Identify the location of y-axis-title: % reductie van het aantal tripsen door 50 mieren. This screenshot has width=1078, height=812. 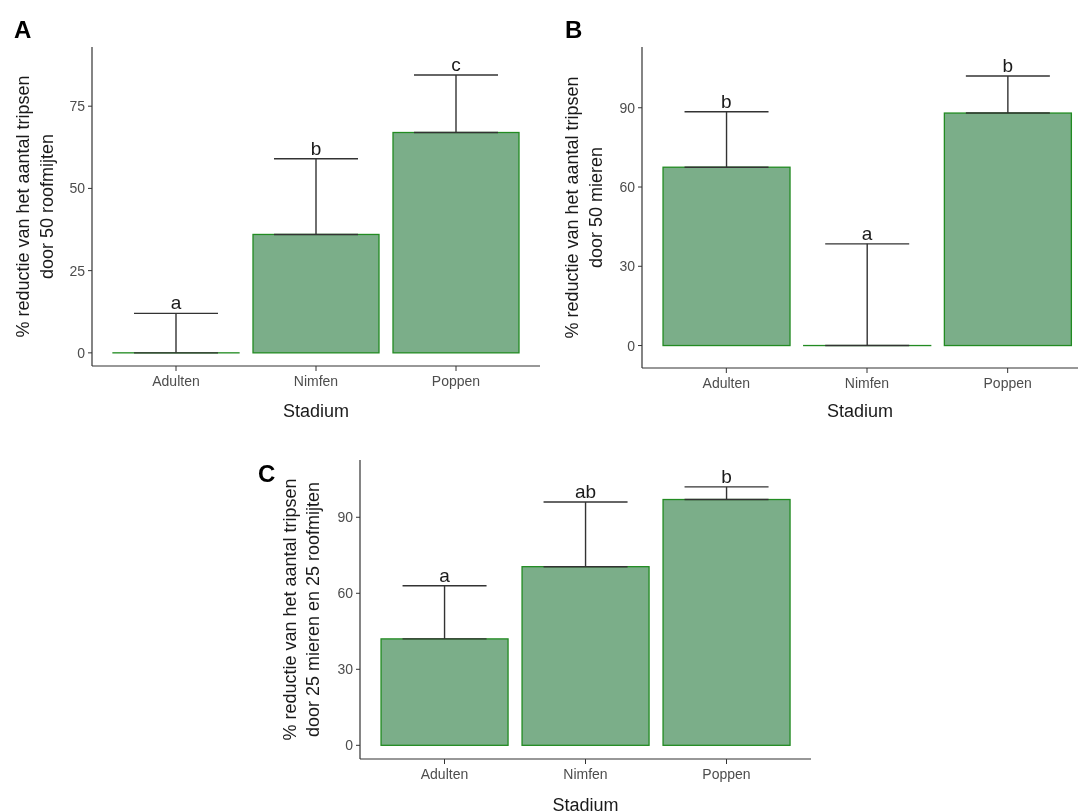
(584, 207).